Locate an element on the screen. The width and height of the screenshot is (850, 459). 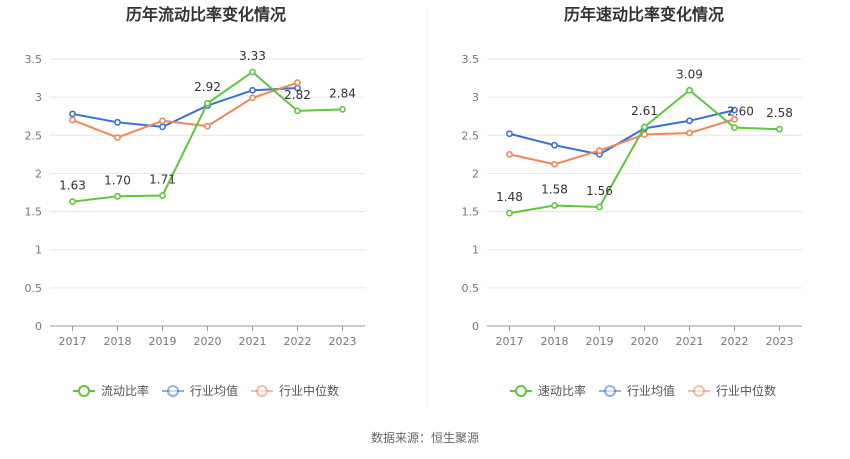
chart-title: 历年速动比率变化情况 is located at coordinates (644, 14).